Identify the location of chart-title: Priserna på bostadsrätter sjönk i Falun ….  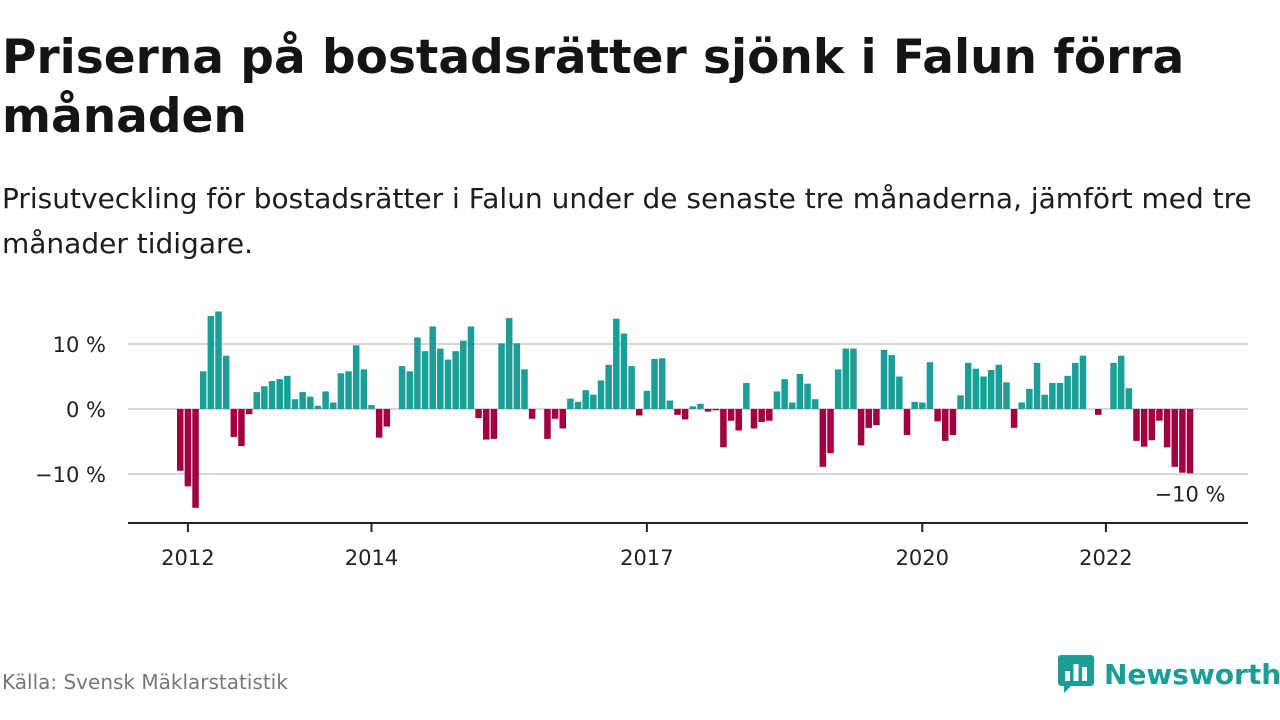
(593, 87).